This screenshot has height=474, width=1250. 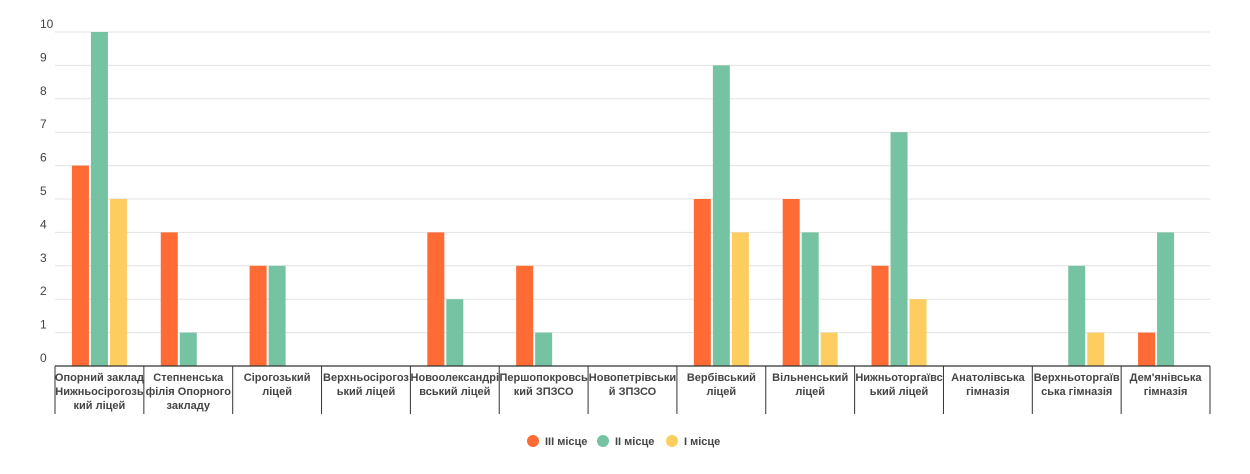 I want to click on category-label: Сірогозький, so click(x=277, y=378).